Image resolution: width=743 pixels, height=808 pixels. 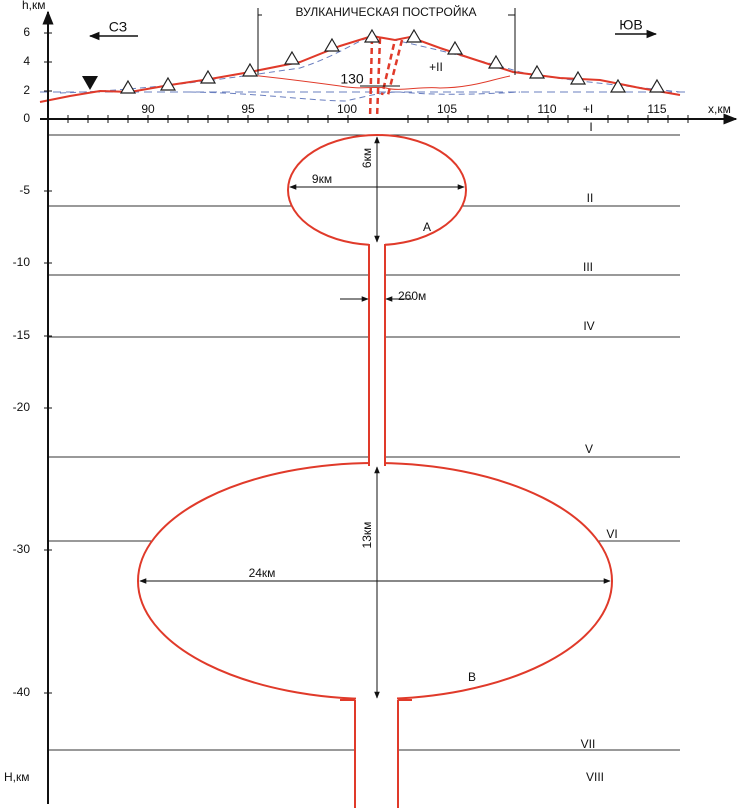 What do you see at coordinates (590, 127) in the screenshot?
I see `layer-label: I` at bounding box center [590, 127].